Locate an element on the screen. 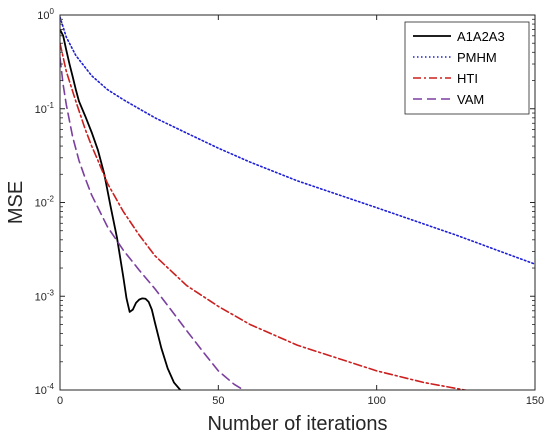  x-tick-label: 0 is located at coordinates (60, 401).